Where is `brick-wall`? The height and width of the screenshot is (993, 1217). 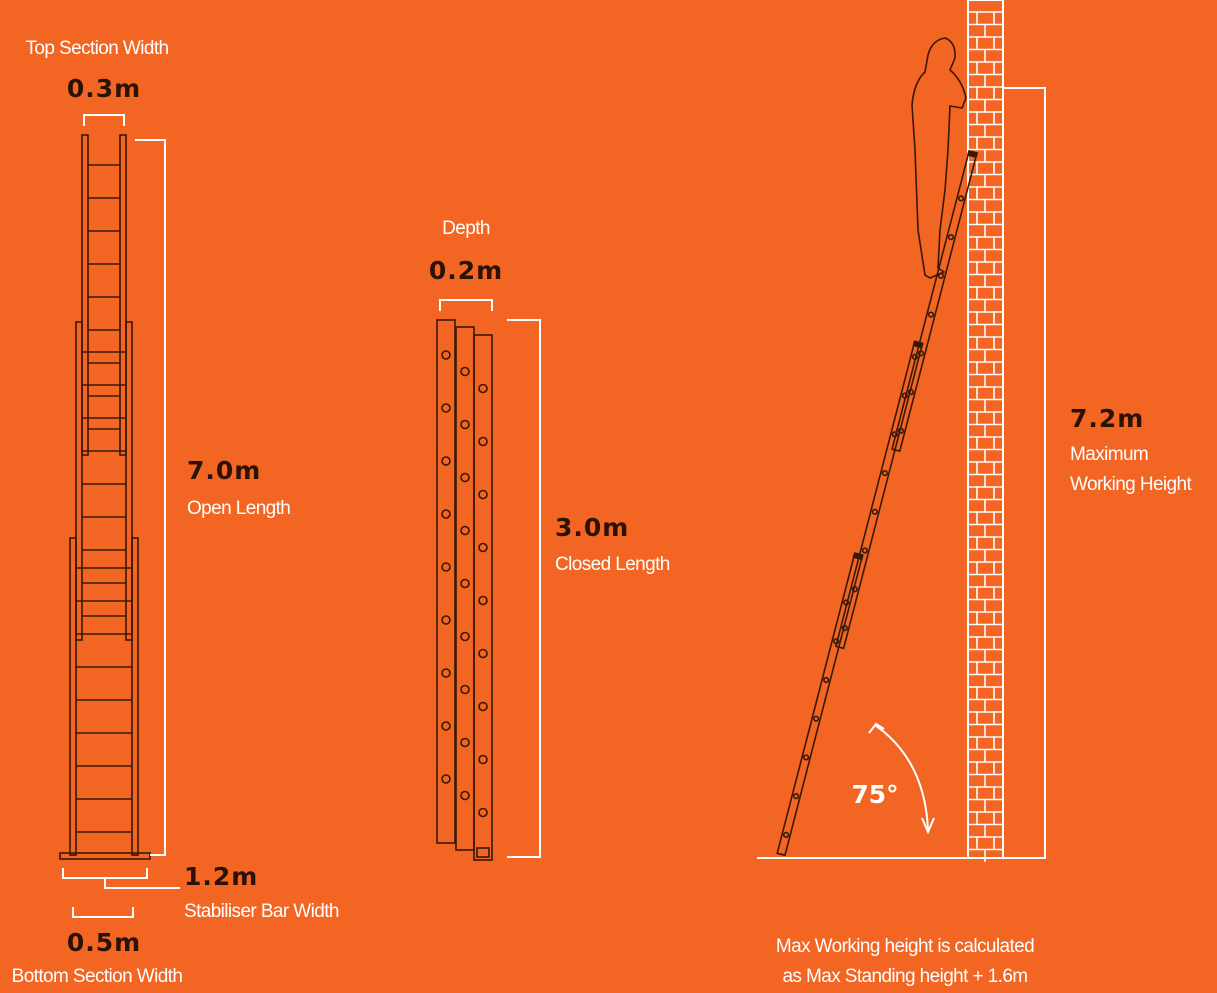
brick-wall is located at coordinates (985, 431).